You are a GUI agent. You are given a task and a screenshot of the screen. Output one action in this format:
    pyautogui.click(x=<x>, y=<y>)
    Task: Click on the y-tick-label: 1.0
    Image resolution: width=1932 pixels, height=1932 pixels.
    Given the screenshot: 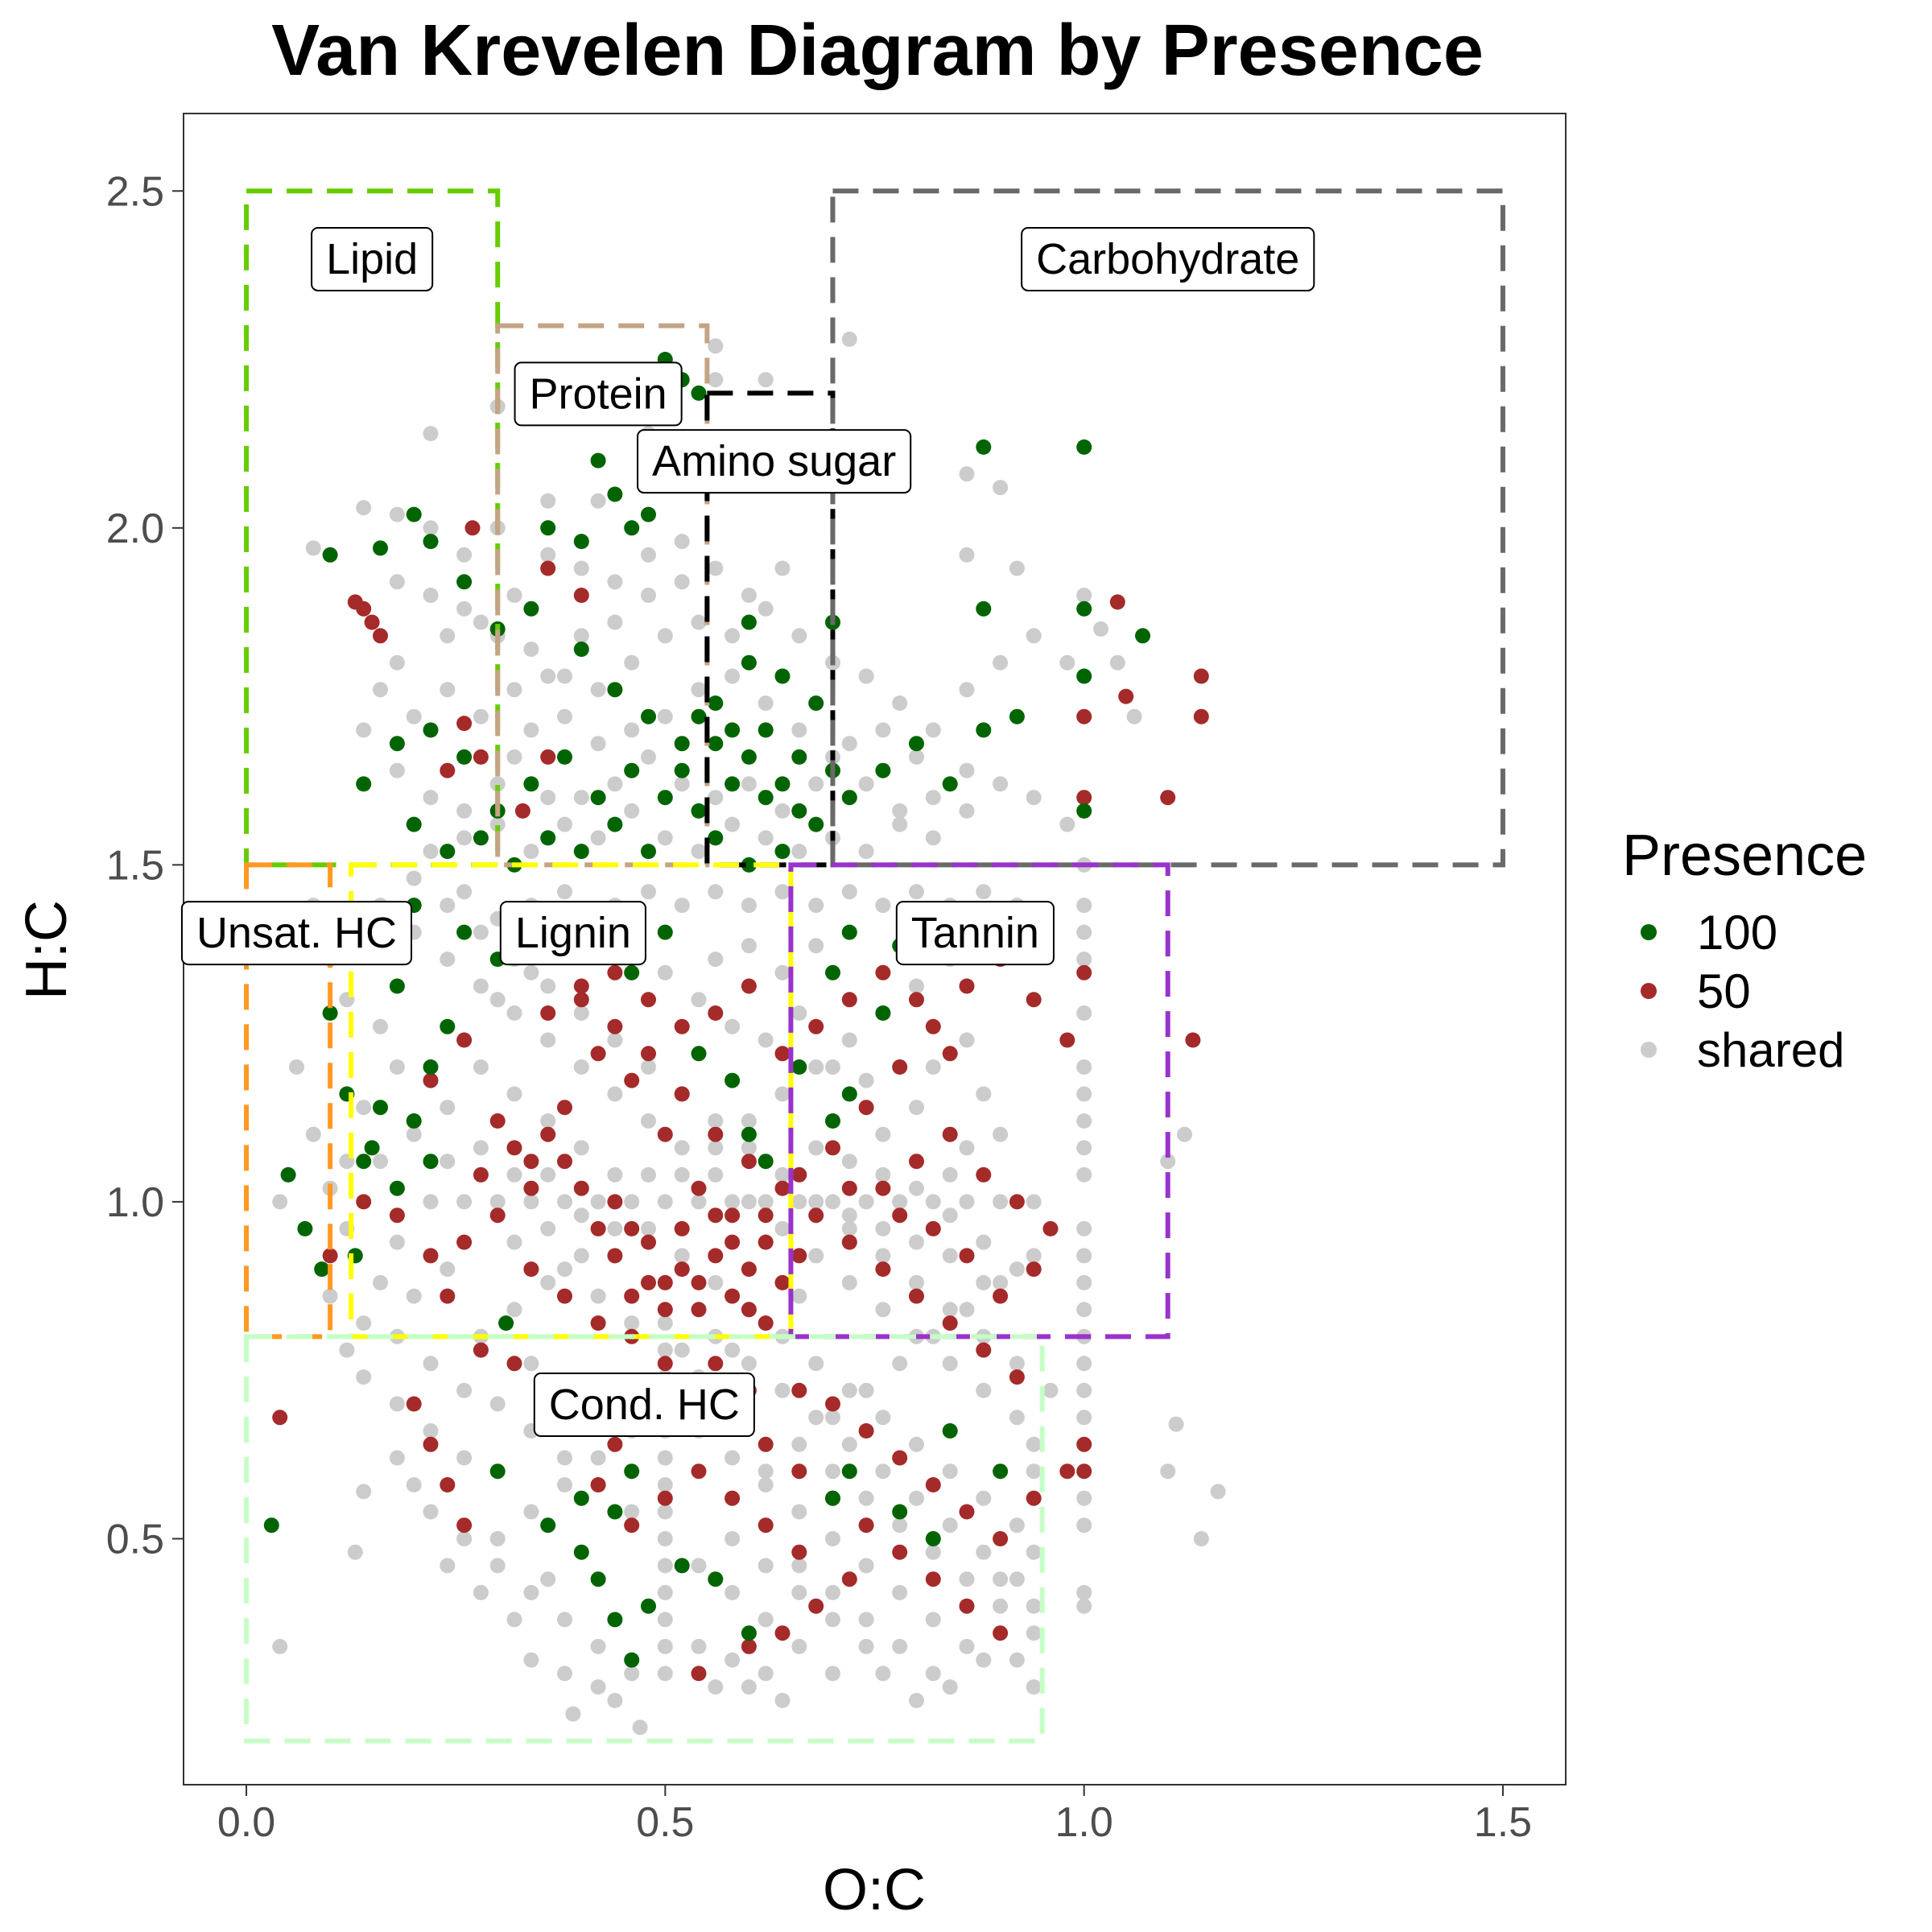 What is the action you would take?
    pyautogui.click(x=135, y=1202)
    